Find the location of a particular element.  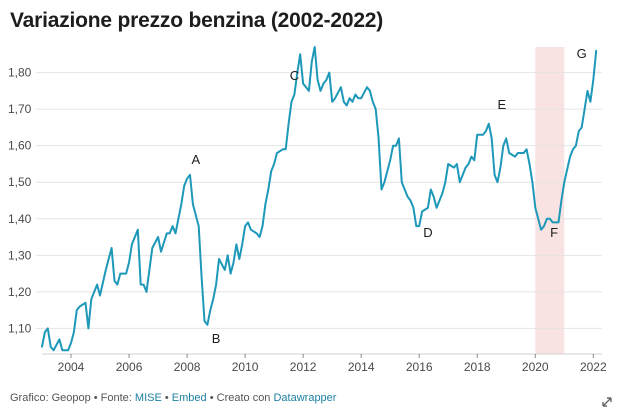

embed-link: Embed is located at coordinates (189, 398).